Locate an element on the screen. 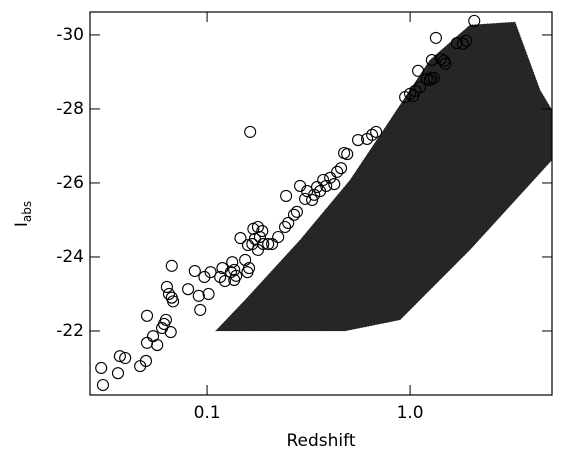 This screenshot has height=456, width=566. y-tick-label: -24 is located at coordinates (70, 257).